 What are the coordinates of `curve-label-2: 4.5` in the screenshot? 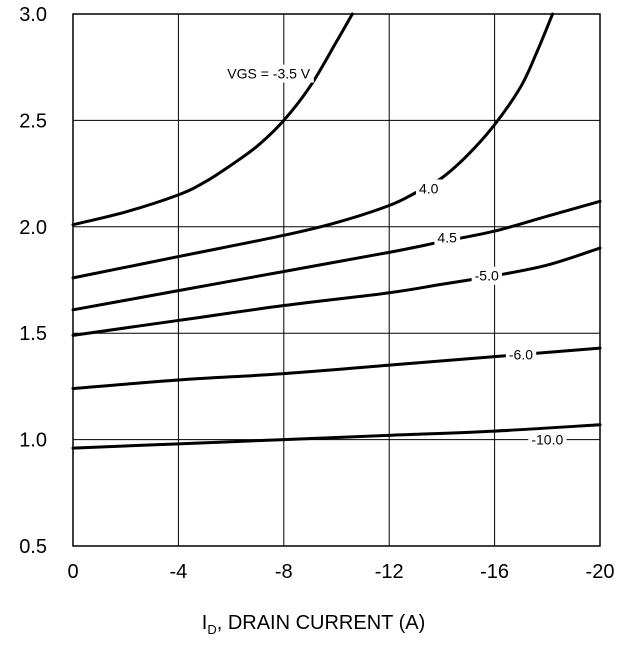 It's located at (447, 237).